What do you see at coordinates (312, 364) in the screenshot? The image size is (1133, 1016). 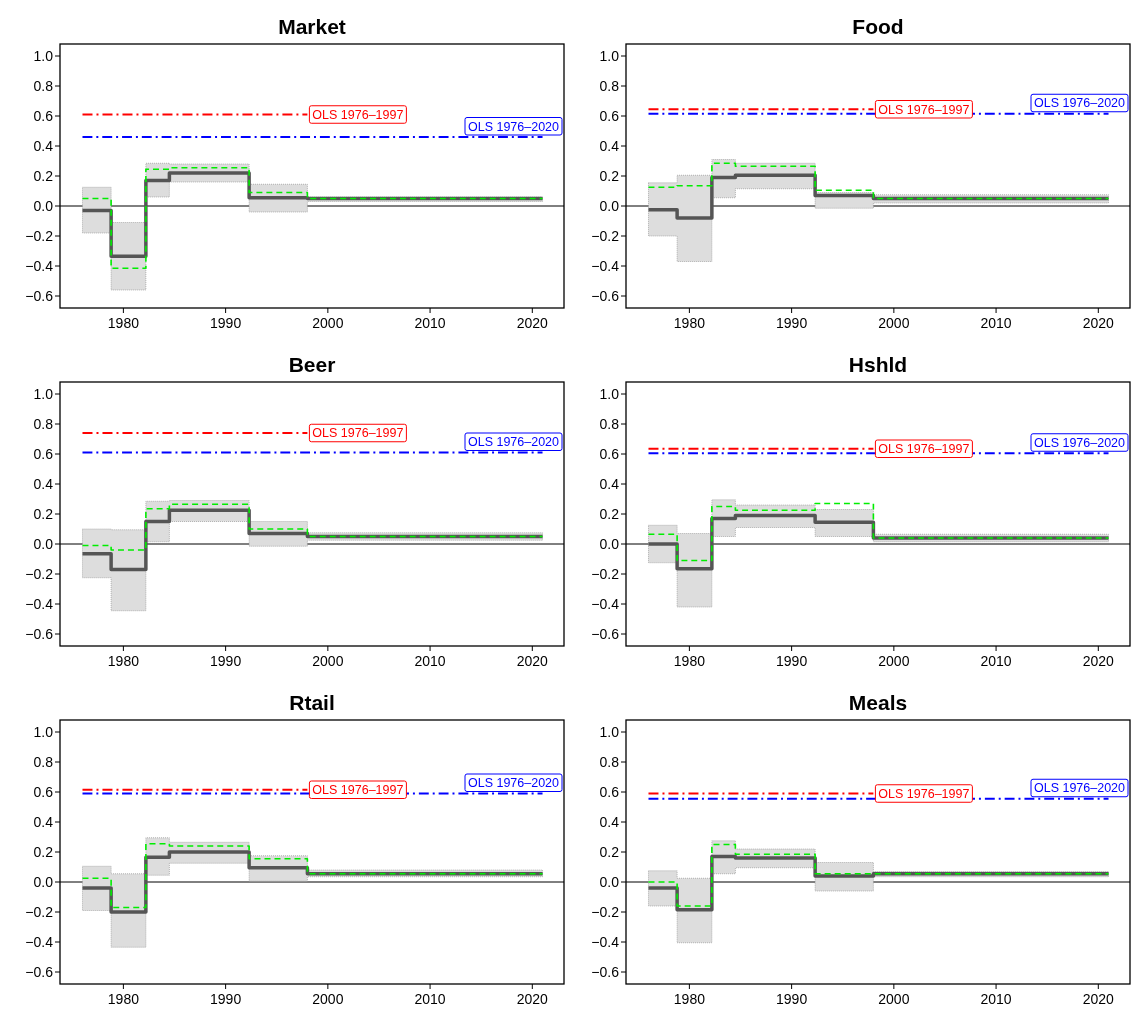 I see `chart-title: Beer` at bounding box center [312, 364].